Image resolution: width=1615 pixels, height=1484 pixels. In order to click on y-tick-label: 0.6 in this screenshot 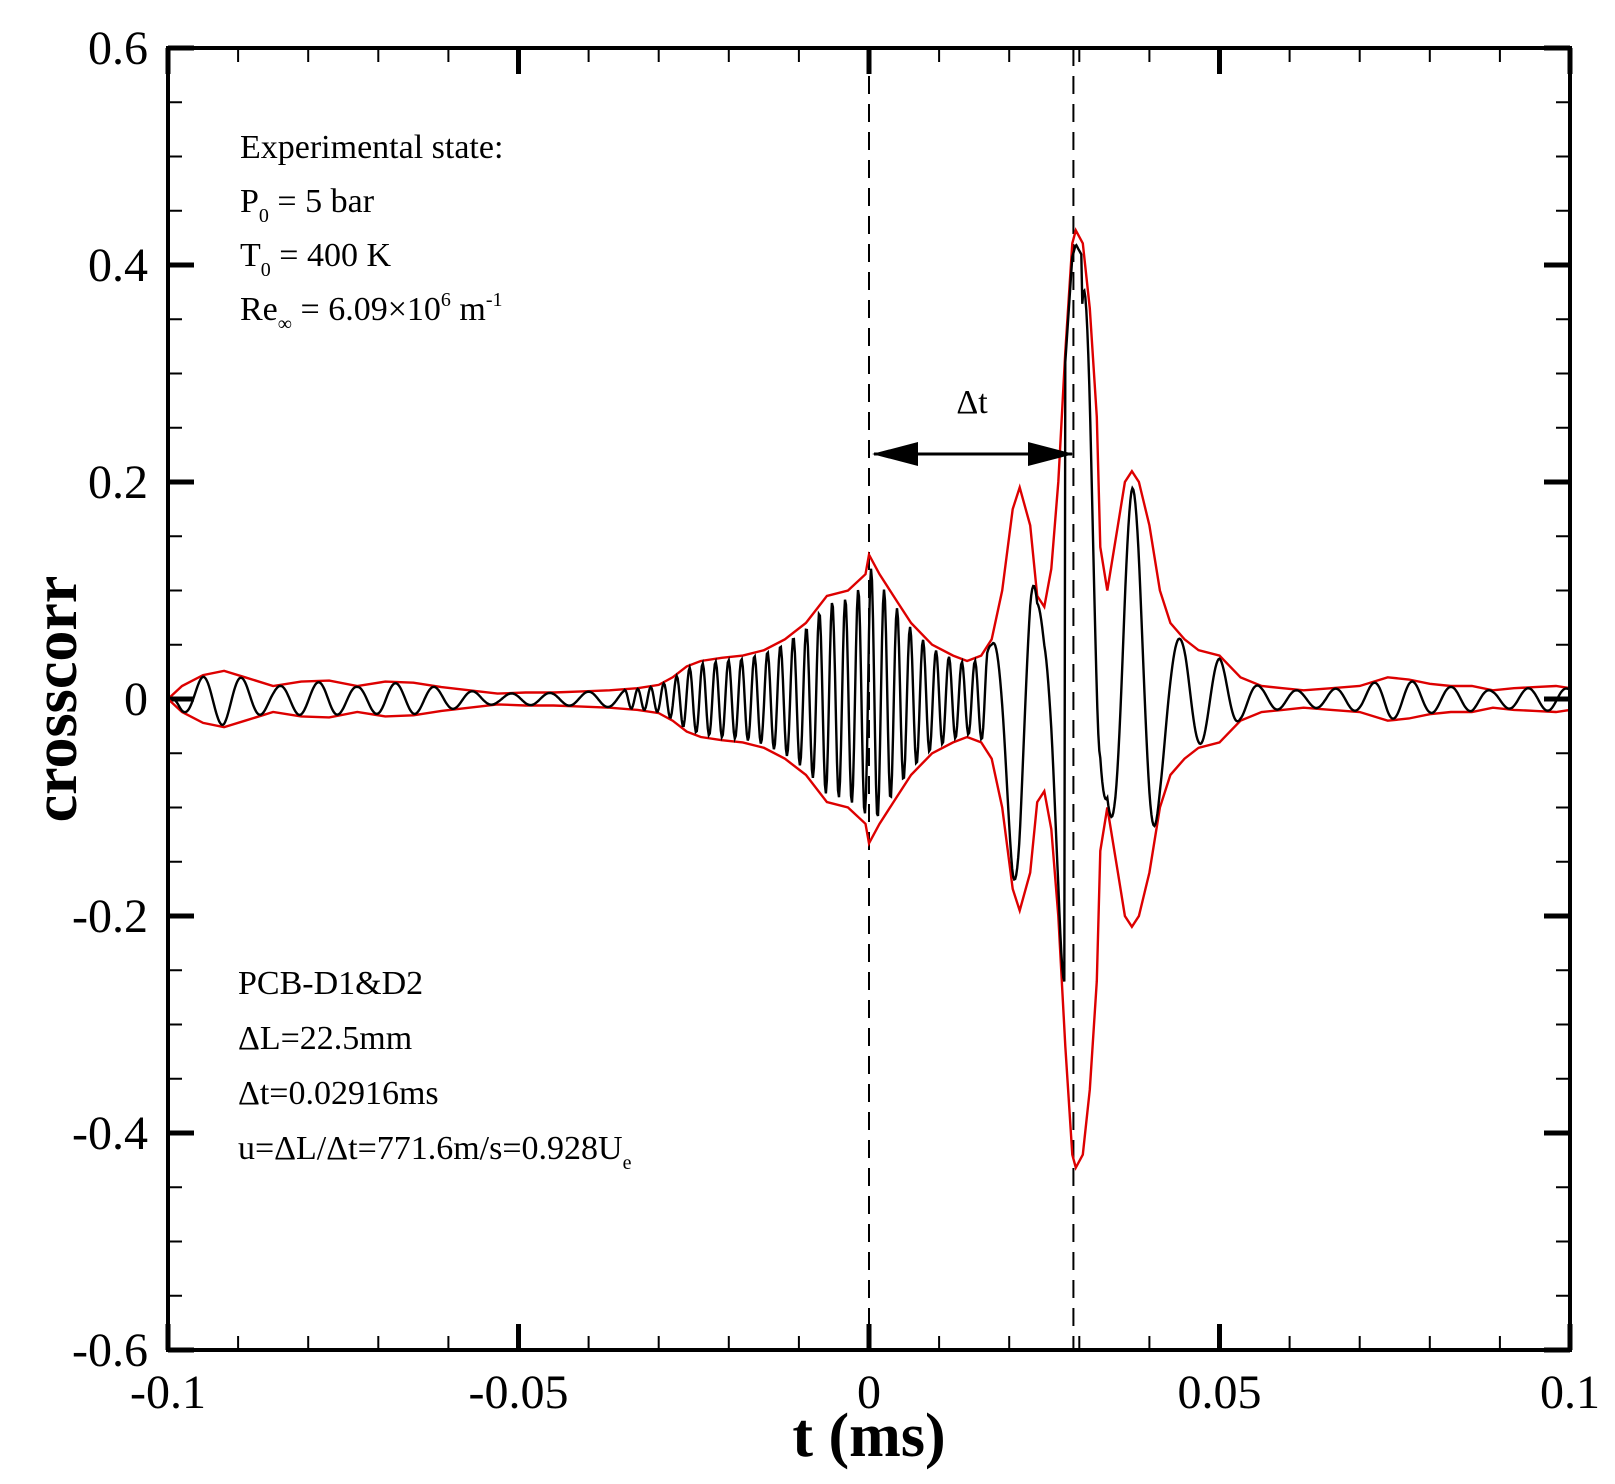, I will do `click(118, 48)`.